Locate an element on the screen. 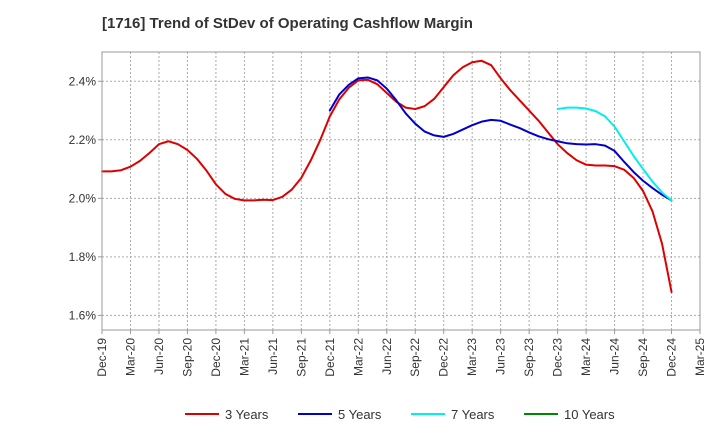 This screenshot has height=440, width=720. x-tick-label: Sep-23 is located at coordinates (529, 357).